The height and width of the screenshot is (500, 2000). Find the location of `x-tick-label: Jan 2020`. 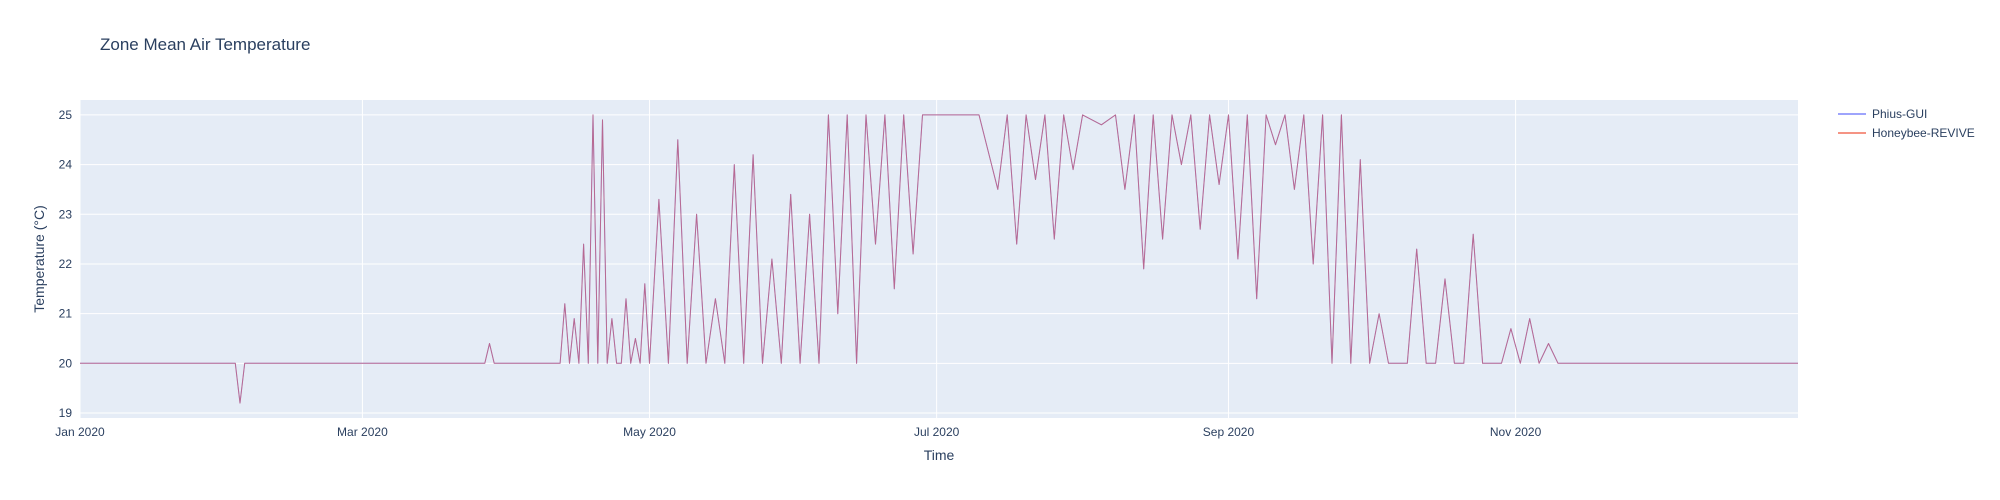

x-tick-label: Jan 2020 is located at coordinates (80, 432).